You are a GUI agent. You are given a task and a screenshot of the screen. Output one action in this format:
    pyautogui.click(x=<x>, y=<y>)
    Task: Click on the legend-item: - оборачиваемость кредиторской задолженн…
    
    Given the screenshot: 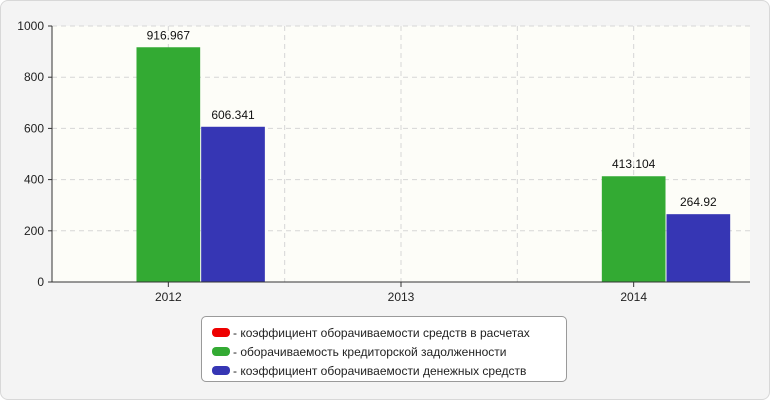 What is the action you would take?
    pyautogui.click(x=389, y=351)
    